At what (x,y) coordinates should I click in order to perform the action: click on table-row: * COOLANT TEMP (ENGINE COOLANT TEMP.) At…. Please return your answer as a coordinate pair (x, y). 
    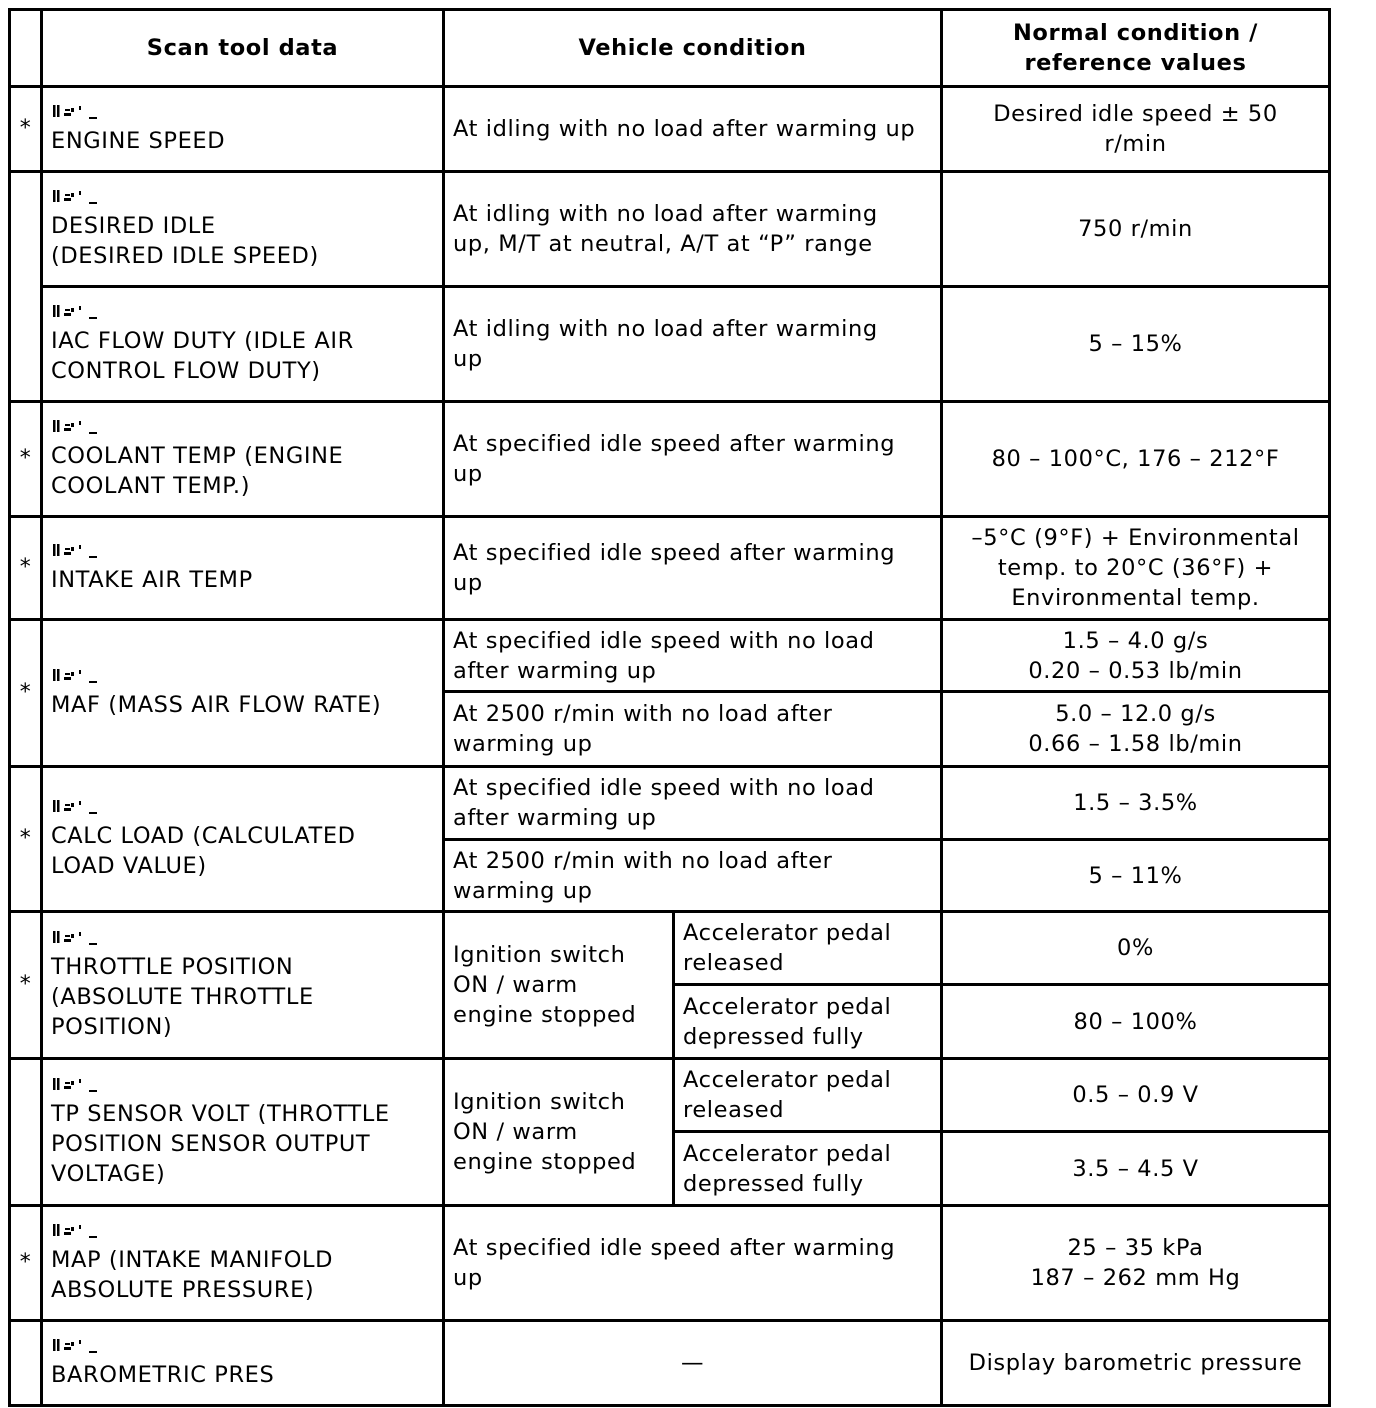
    Looking at the image, I should click on (669, 459).